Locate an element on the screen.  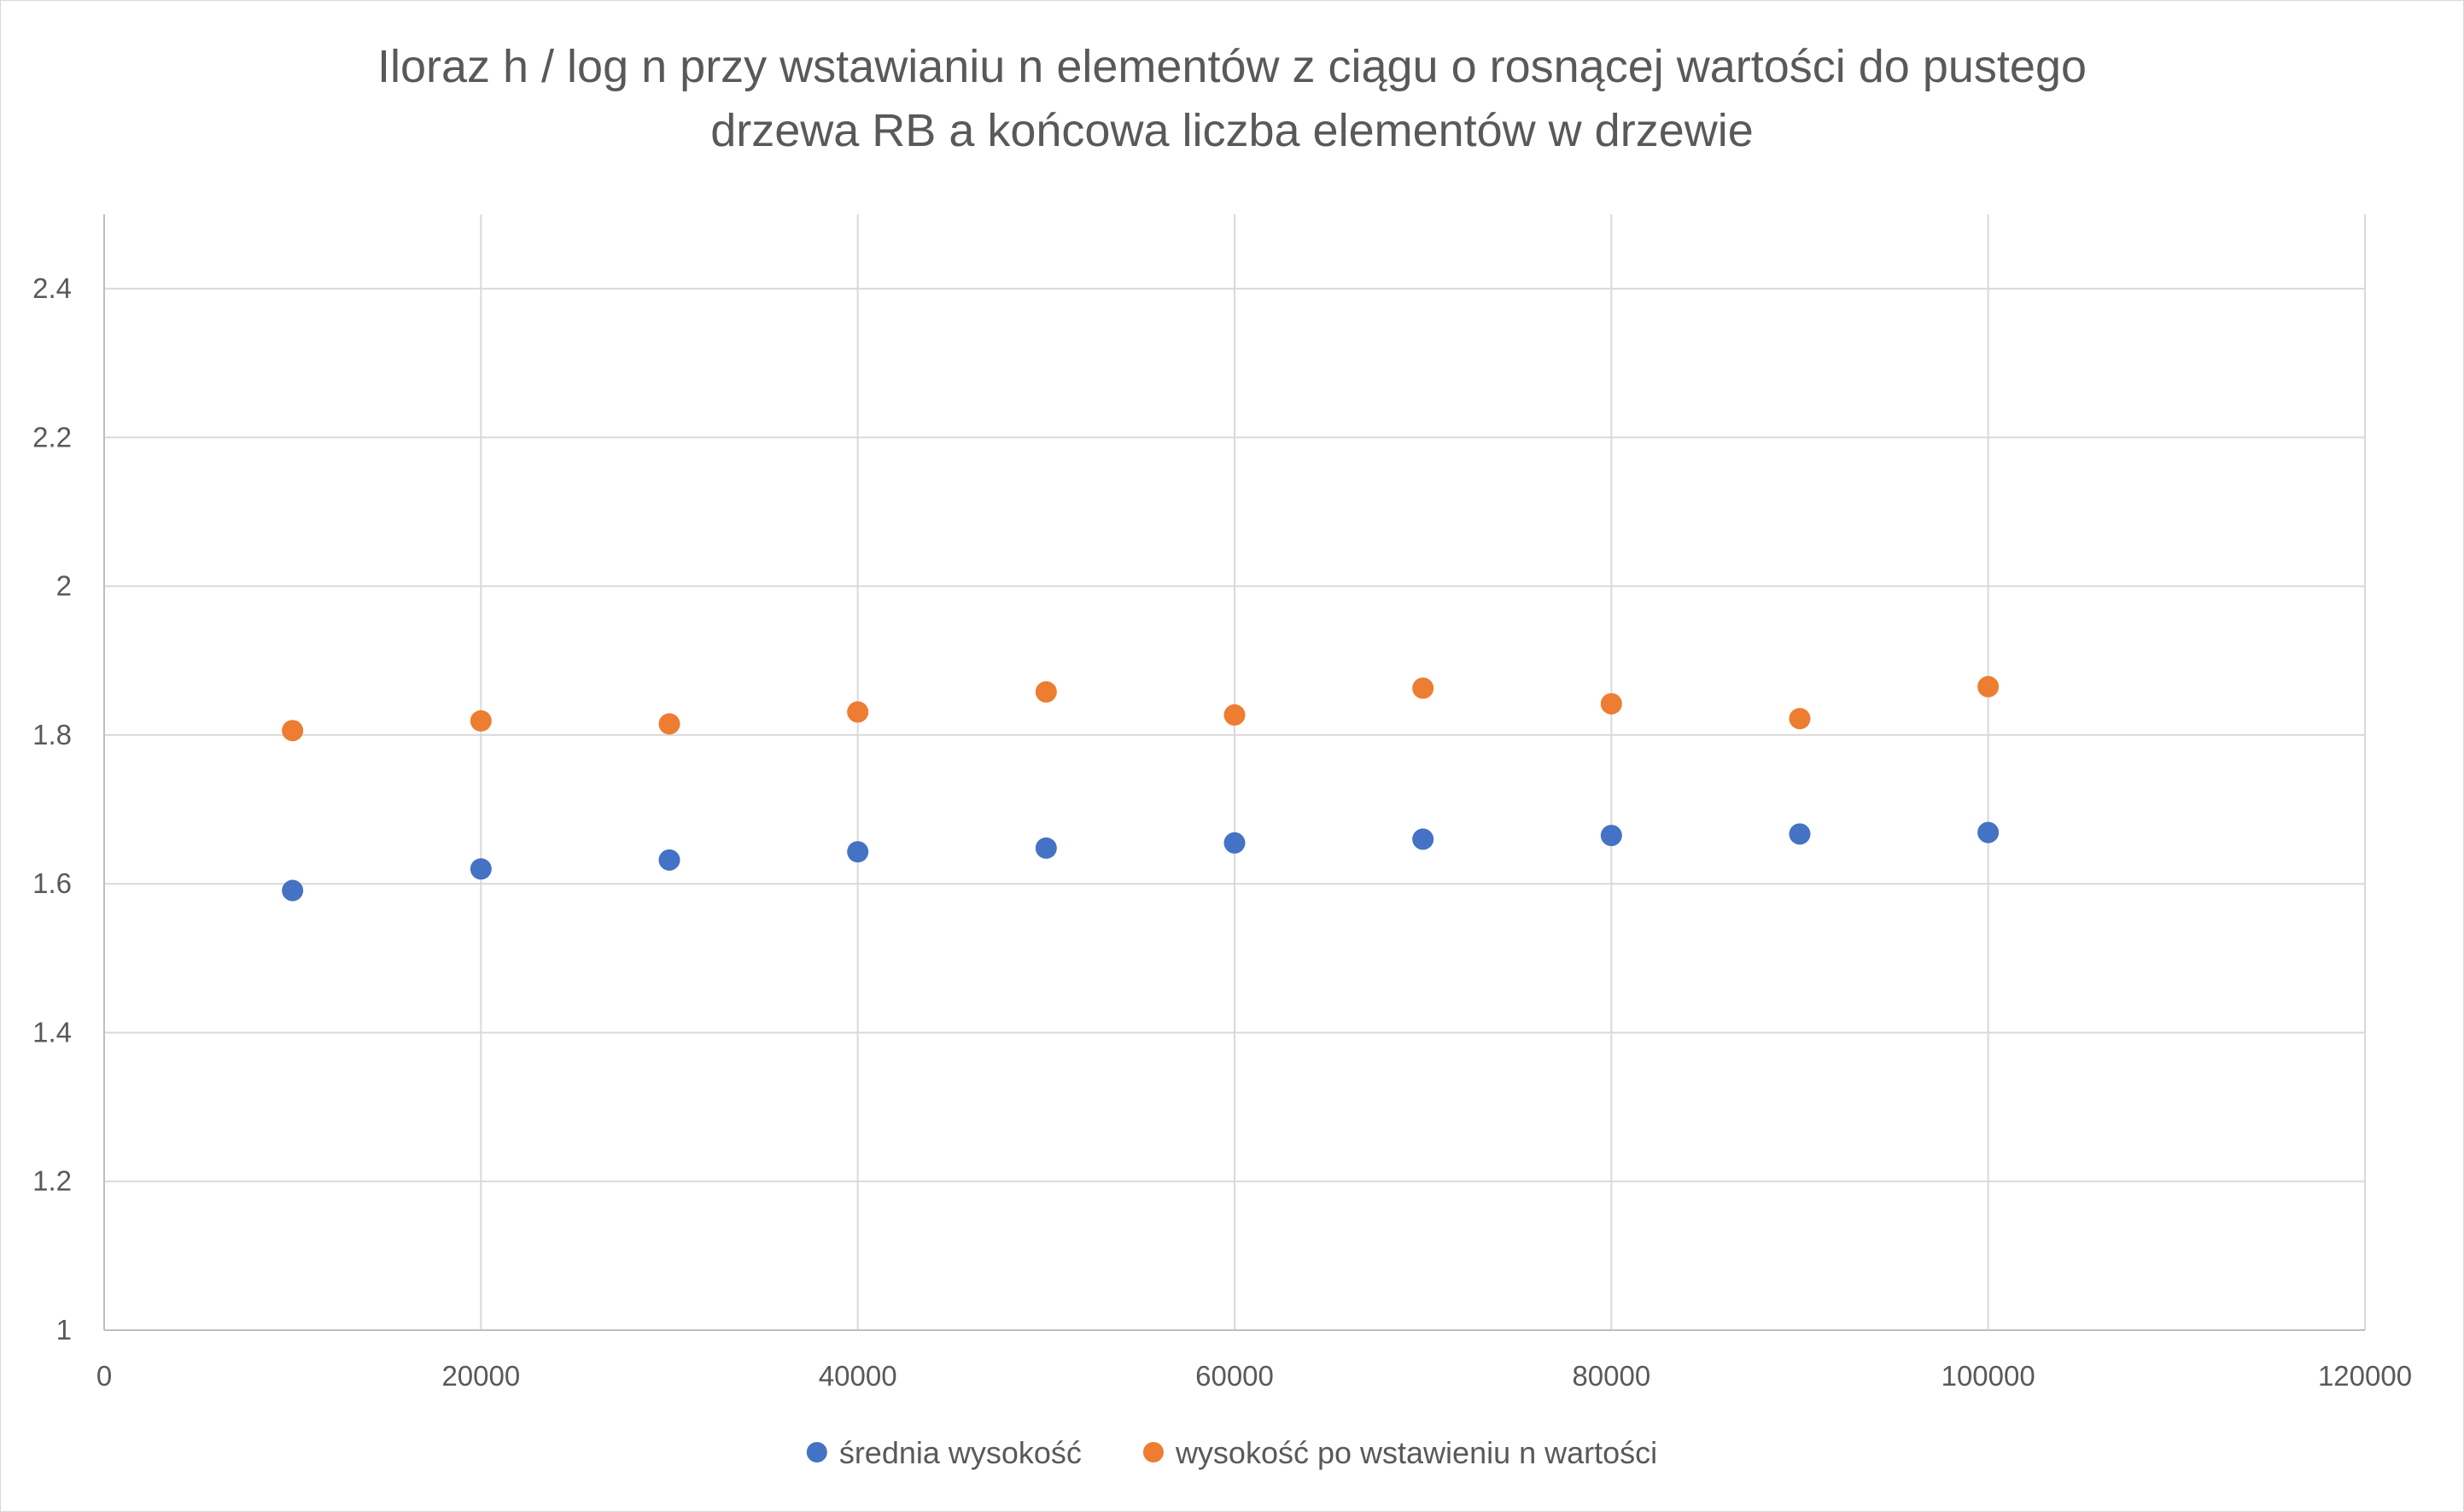
x-tick-label: 60000 is located at coordinates (1234, 1376).